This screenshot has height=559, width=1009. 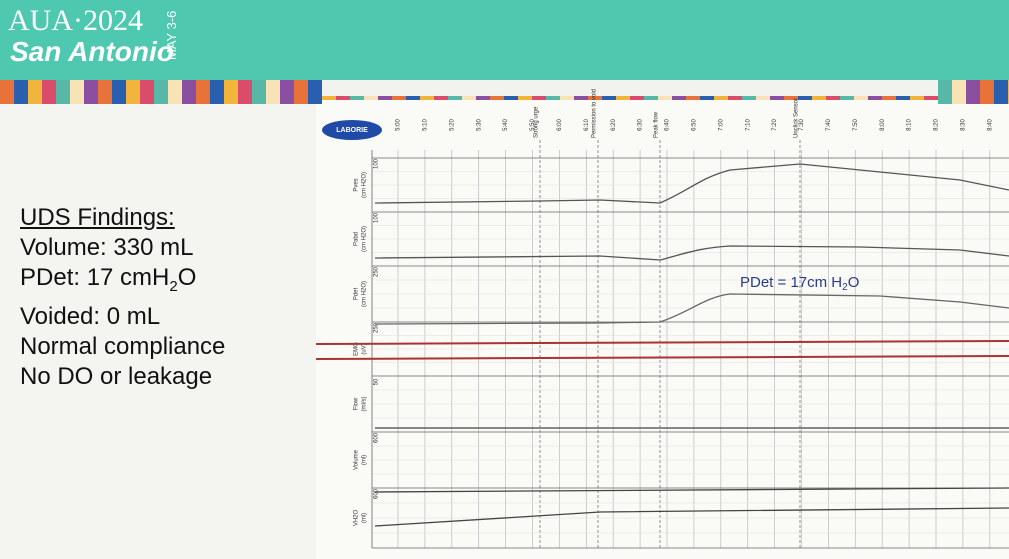 I want to click on pabd-trace, so click(x=691, y=253).